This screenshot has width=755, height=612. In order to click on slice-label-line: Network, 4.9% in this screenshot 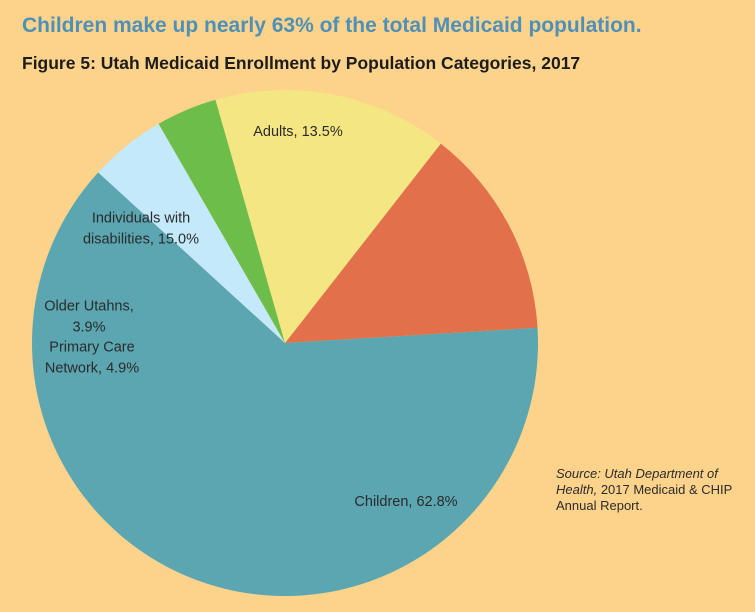, I will do `click(92, 369)`.